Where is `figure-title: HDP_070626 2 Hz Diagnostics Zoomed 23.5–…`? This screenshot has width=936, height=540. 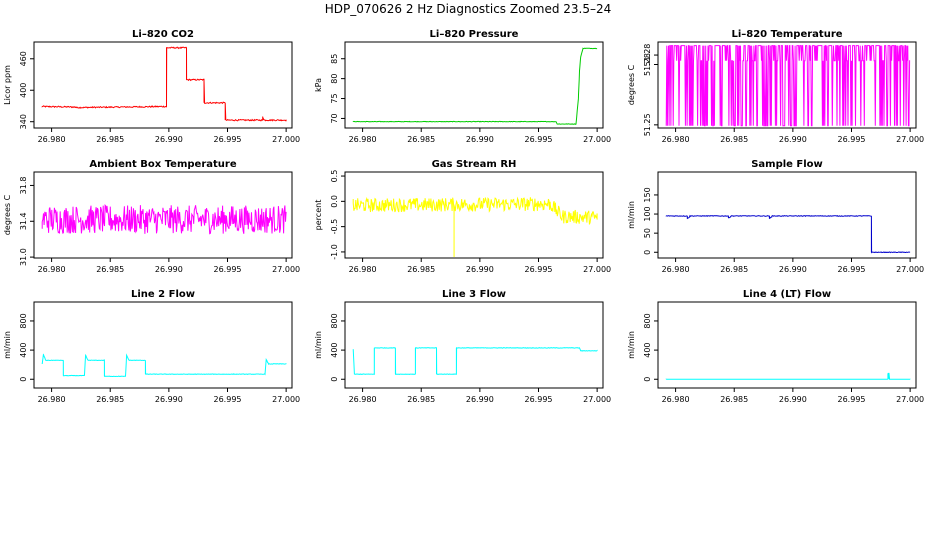
figure-title: HDP_070626 2 Hz Diagnostics Zoomed 23.5–… is located at coordinates (468, 9).